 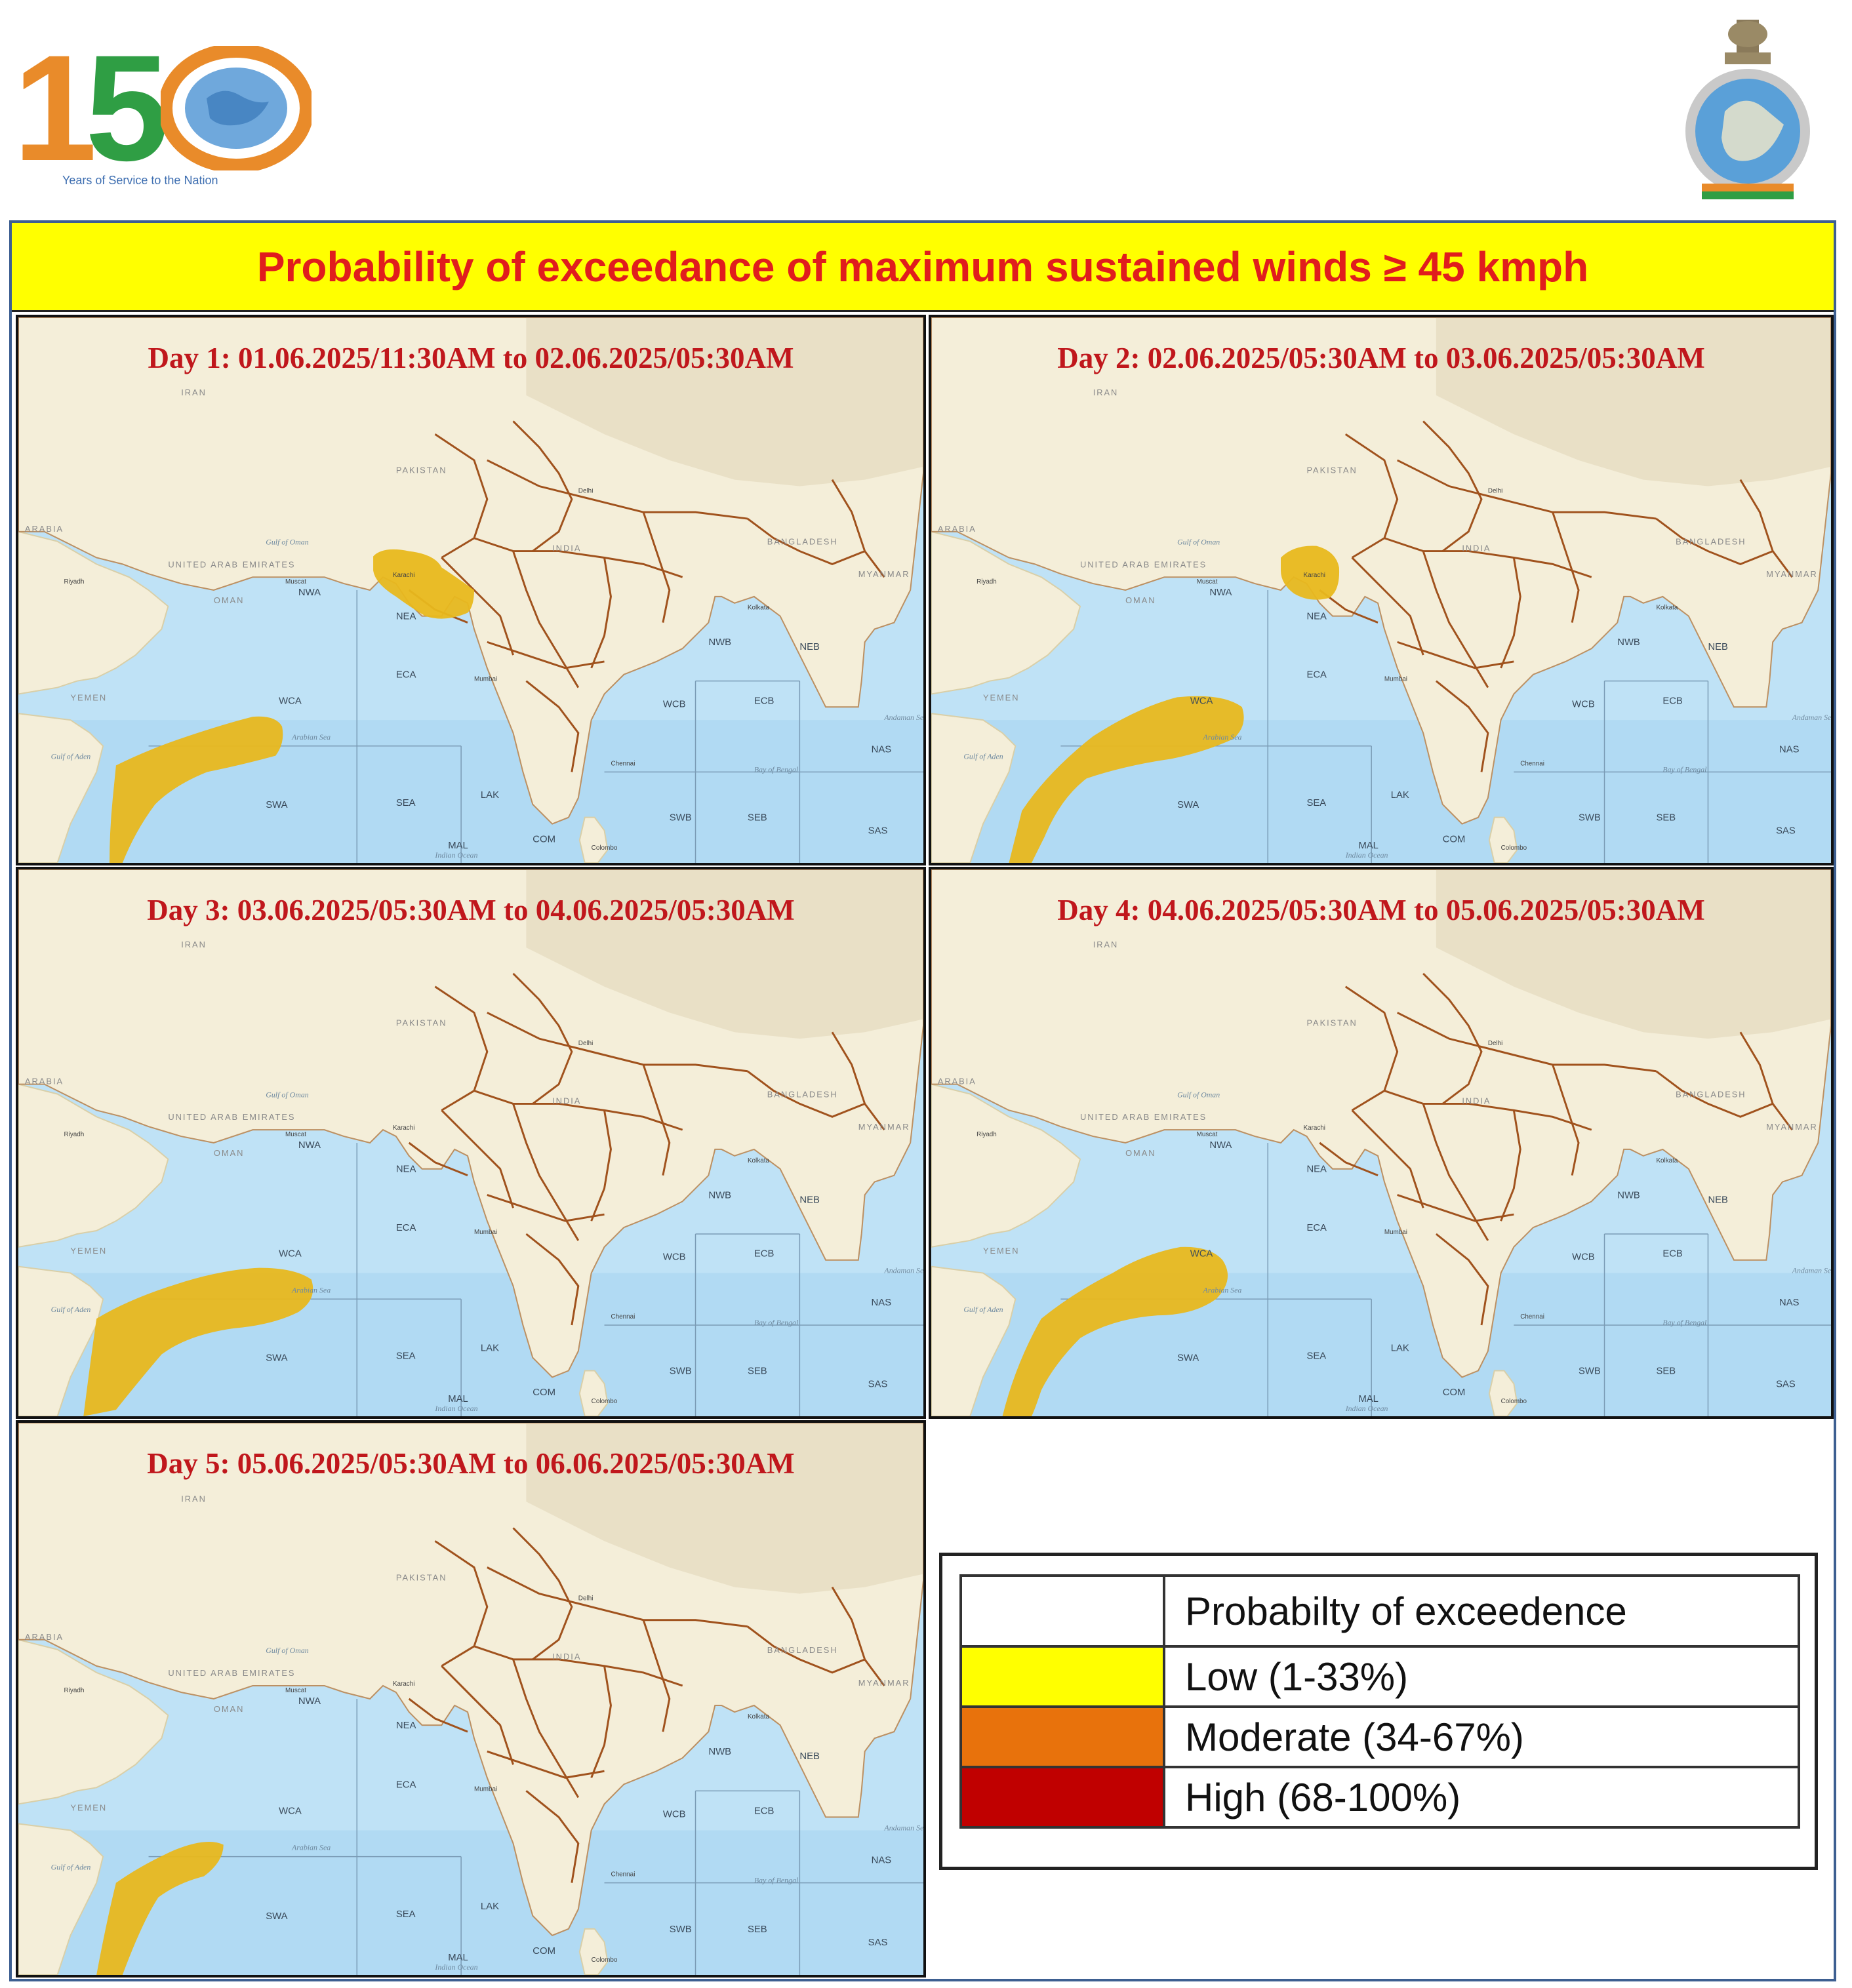 I want to click on country-label: YEMEN, so click(x=88, y=1807).